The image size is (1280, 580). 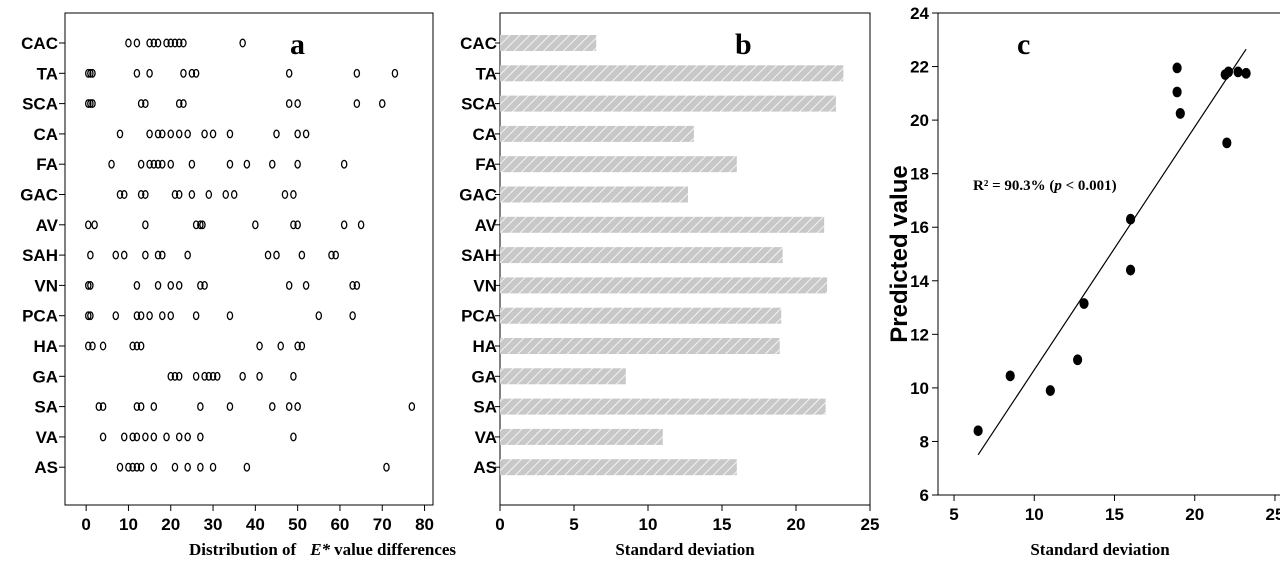 I want to click on panel-c-annotation: R² = 90.3% (p < 0.001), so click(x=1045, y=186).